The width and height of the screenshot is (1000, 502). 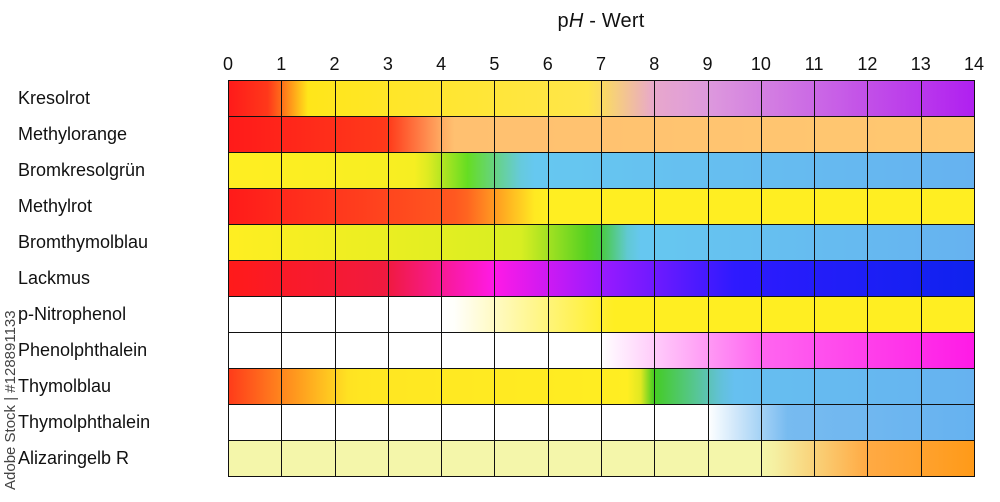 What do you see at coordinates (576, 21) in the screenshot?
I see `chart-title-italic: H` at bounding box center [576, 21].